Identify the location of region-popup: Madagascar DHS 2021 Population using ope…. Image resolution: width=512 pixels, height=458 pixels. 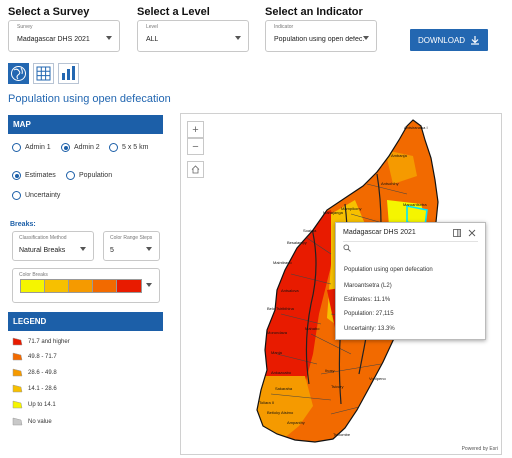
(410, 281).